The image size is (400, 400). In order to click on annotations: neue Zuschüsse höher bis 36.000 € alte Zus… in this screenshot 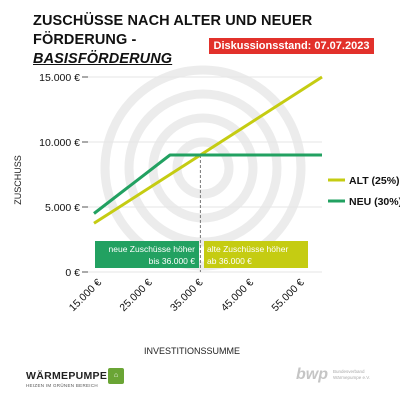, I will do `click(201, 254)`.